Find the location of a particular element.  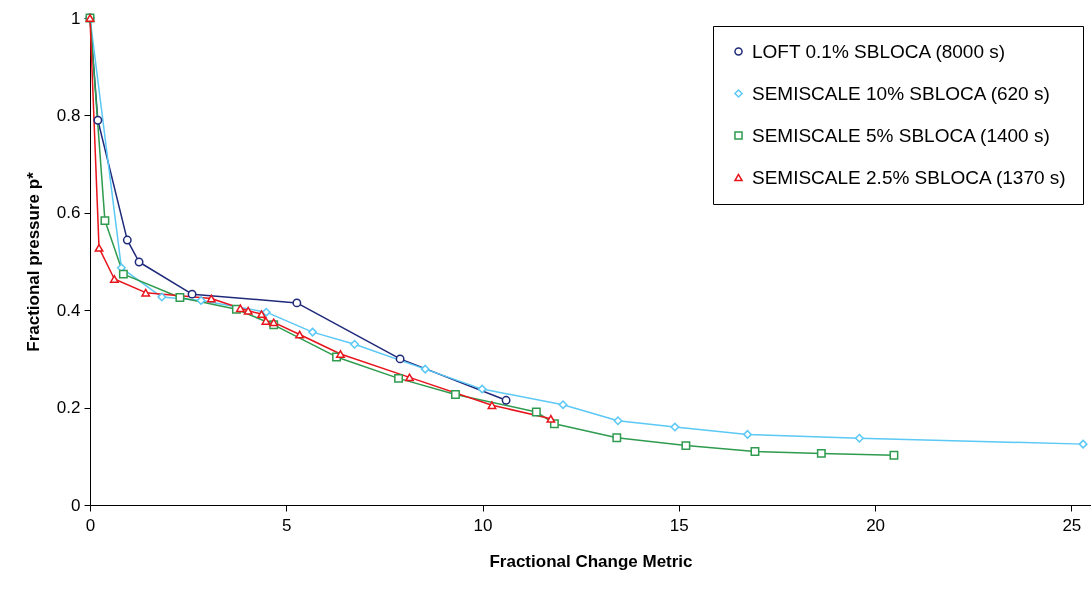

legend-label: SEMISCALE 5% SBLOCA (1400 s) is located at coordinates (901, 135).